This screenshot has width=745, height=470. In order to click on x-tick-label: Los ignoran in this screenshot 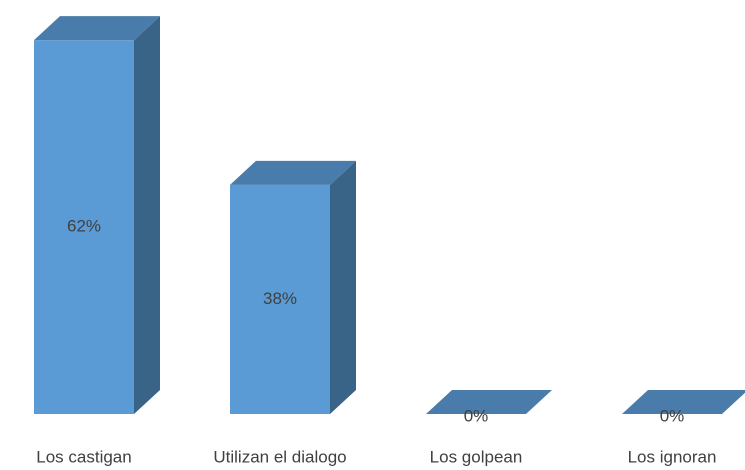, I will do `click(672, 456)`.